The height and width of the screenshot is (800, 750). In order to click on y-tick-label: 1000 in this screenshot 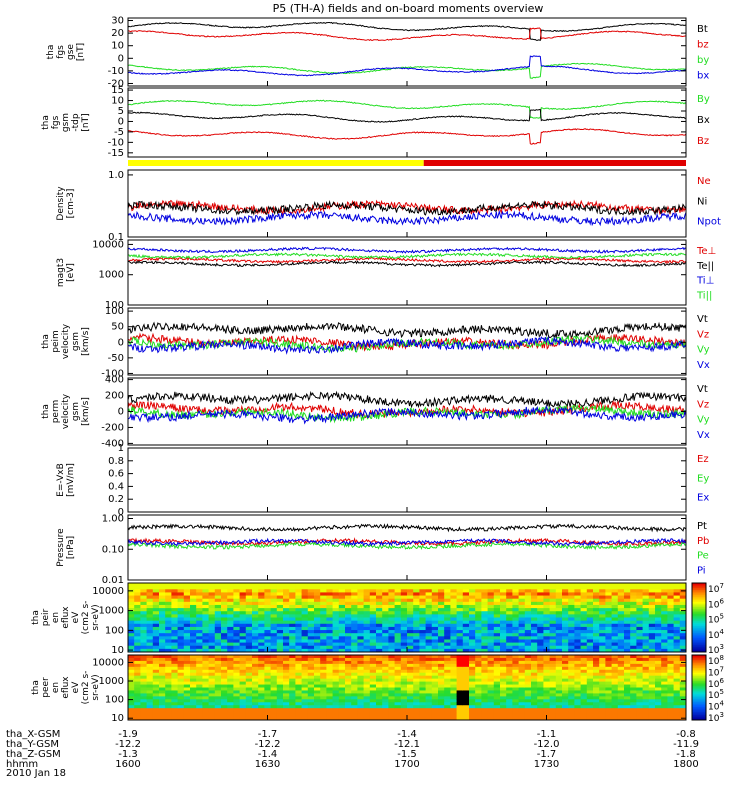, I will do `click(111, 611)`.